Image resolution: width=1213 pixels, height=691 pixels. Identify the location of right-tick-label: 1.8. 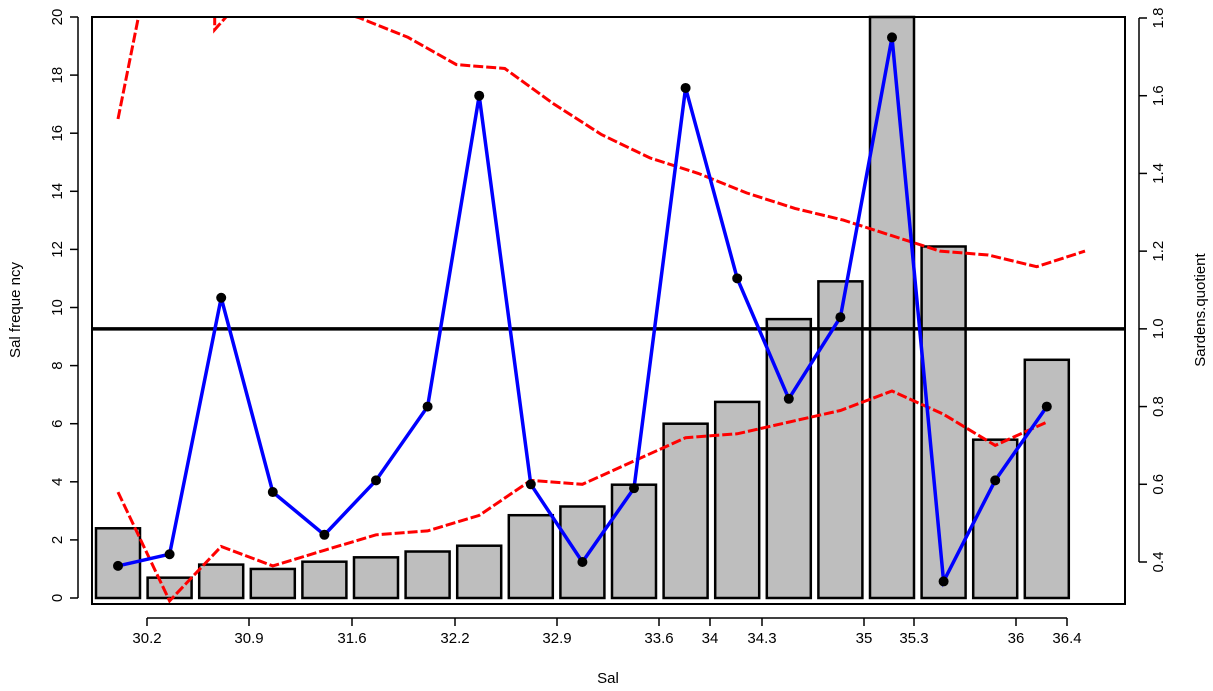
(1158, 18).